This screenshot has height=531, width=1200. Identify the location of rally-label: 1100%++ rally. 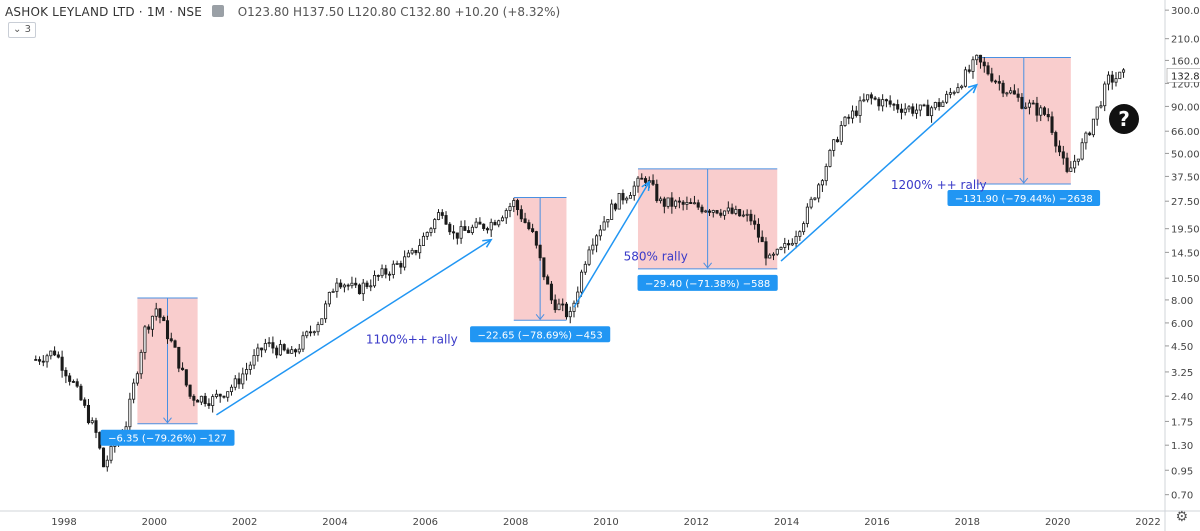
(412, 339).